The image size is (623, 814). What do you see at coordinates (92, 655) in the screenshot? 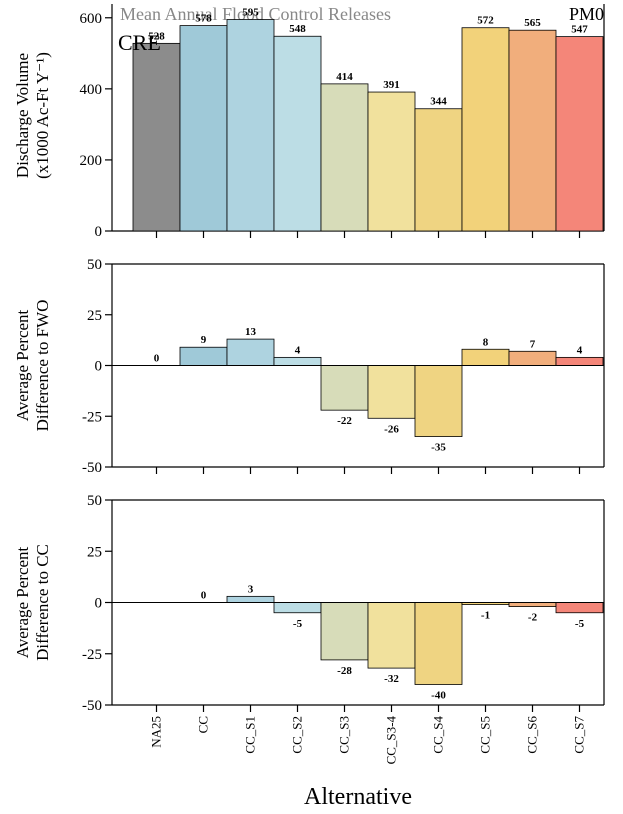
I see `panel2-y-tick-label: -25` at bounding box center [92, 655].